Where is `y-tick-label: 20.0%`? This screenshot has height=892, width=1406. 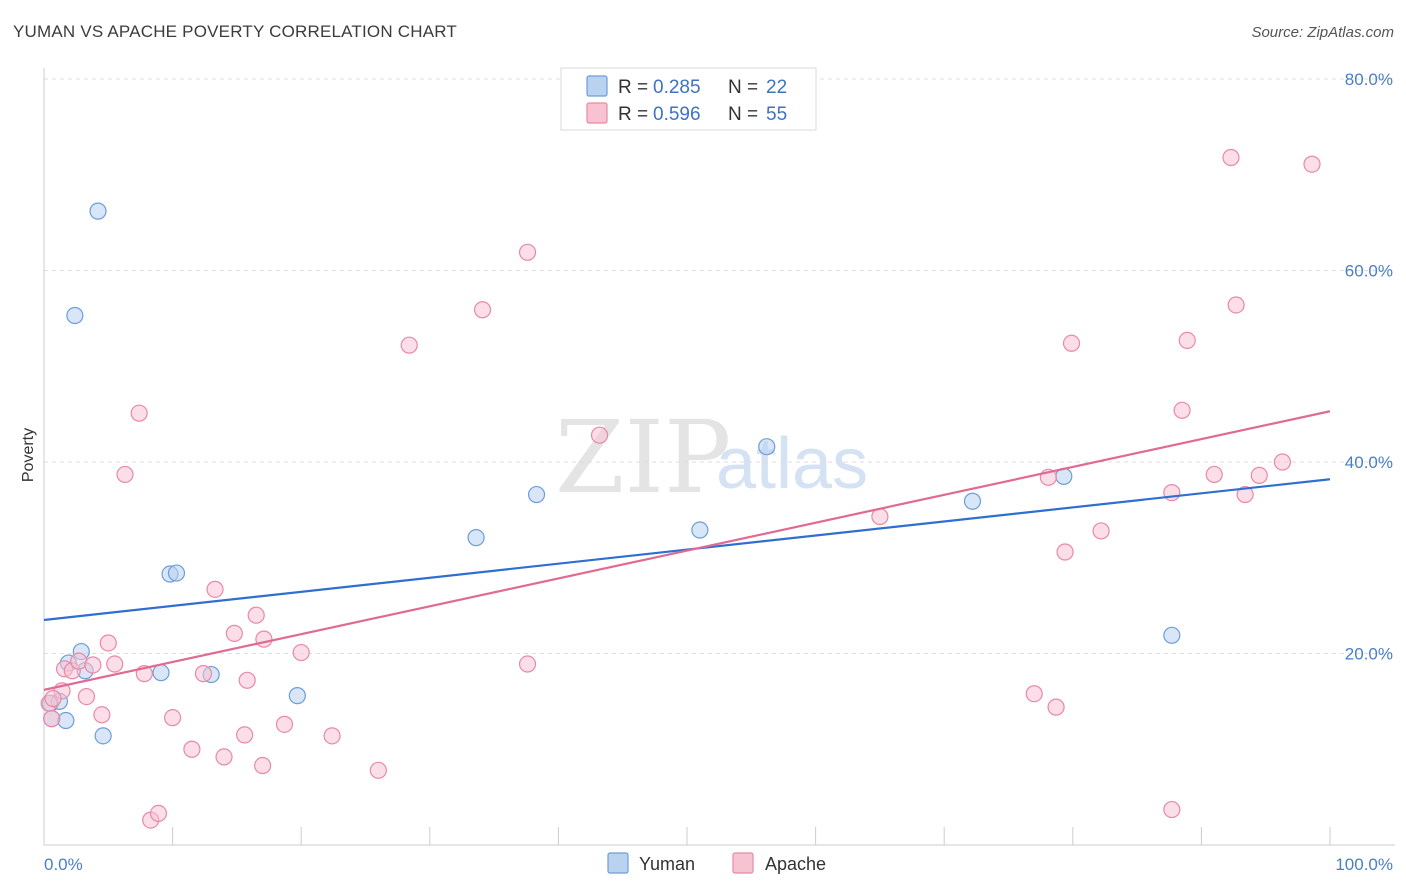 y-tick-label: 20.0% is located at coordinates (1369, 654).